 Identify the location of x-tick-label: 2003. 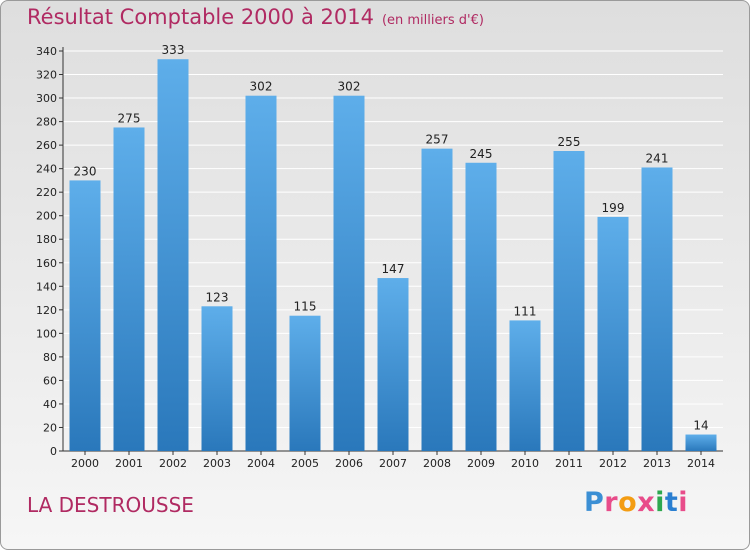
(217, 463).